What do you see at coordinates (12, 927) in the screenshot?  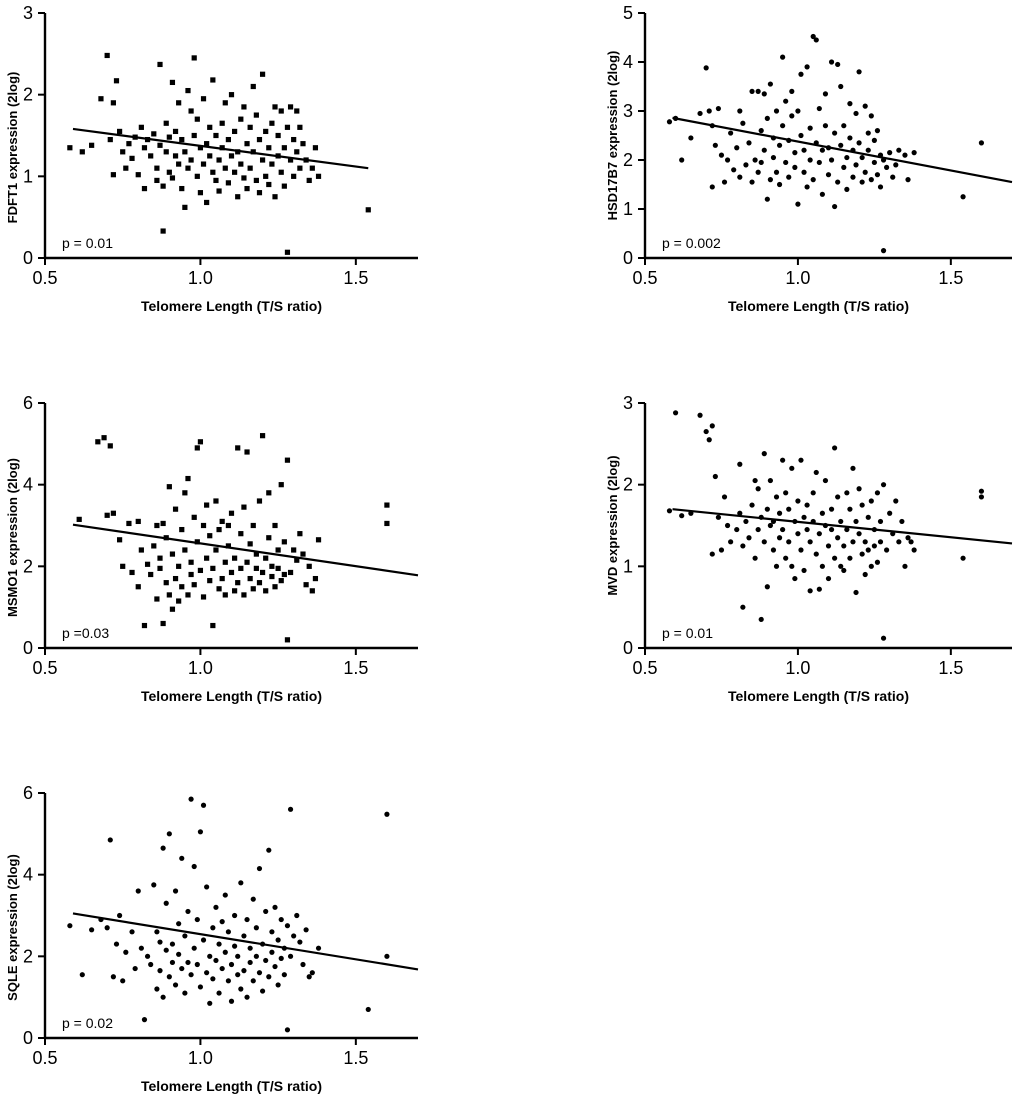 I see `y-axis-label: SQLE expression (2log)` at bounding box center [12, 927].